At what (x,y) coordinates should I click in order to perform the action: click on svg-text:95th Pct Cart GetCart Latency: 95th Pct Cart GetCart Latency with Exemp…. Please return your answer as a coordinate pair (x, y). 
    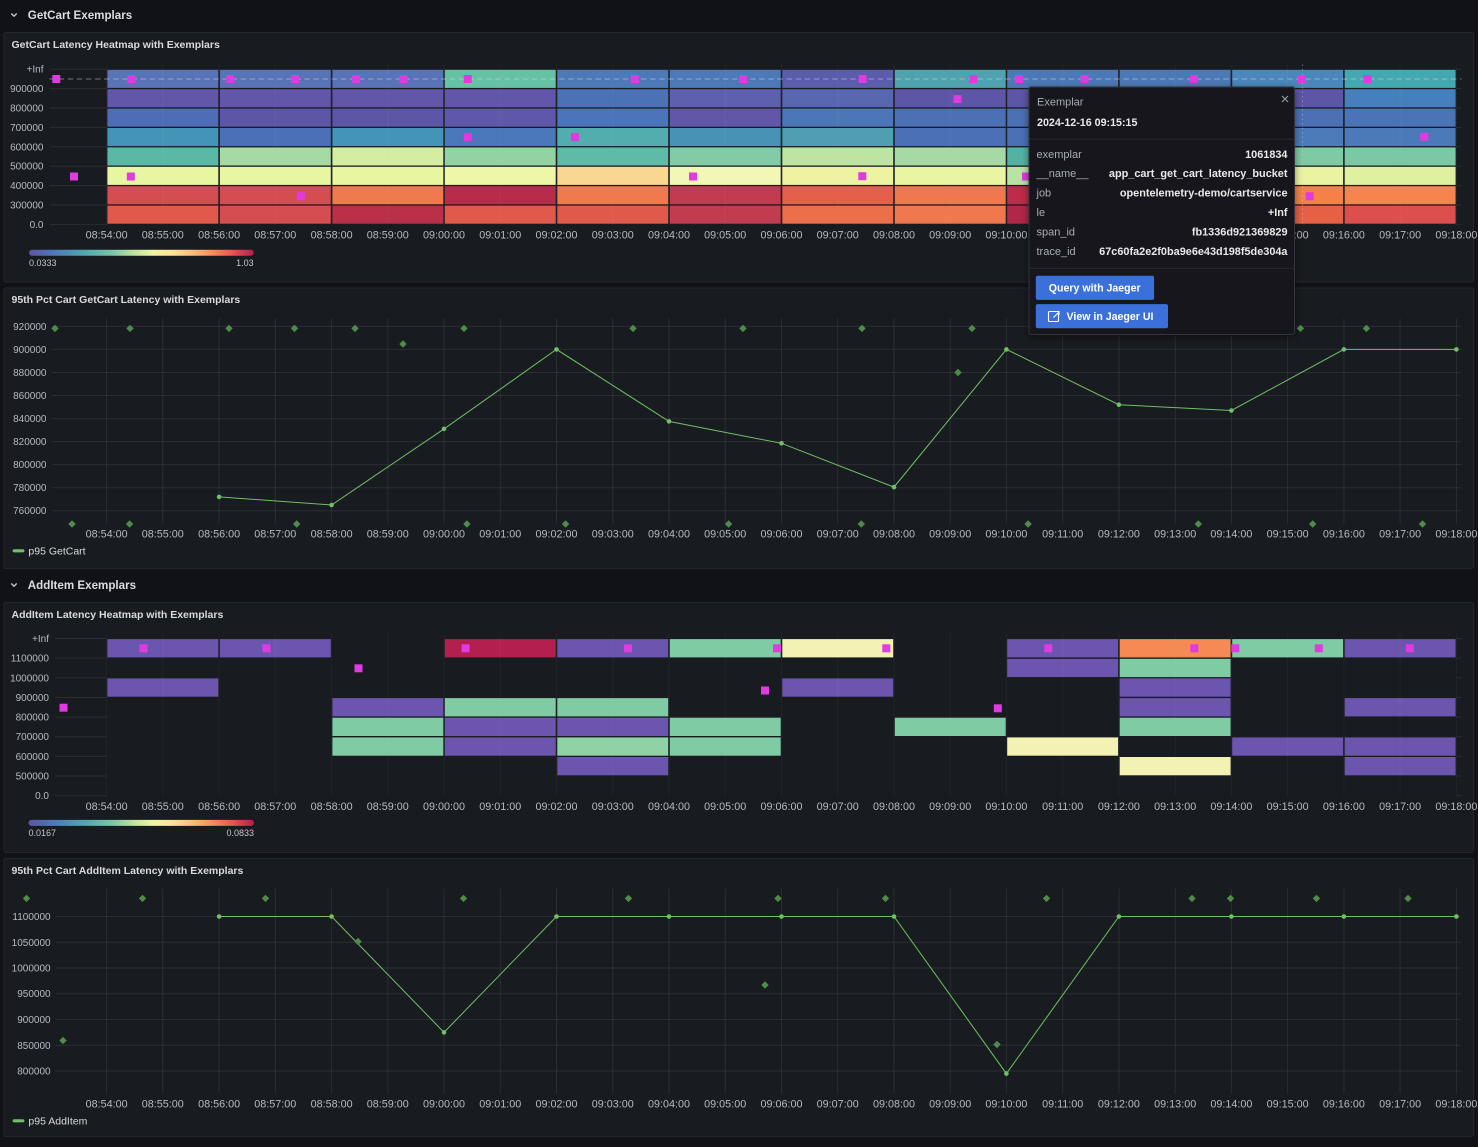
    Looking at the image, I should click on (126, 300).